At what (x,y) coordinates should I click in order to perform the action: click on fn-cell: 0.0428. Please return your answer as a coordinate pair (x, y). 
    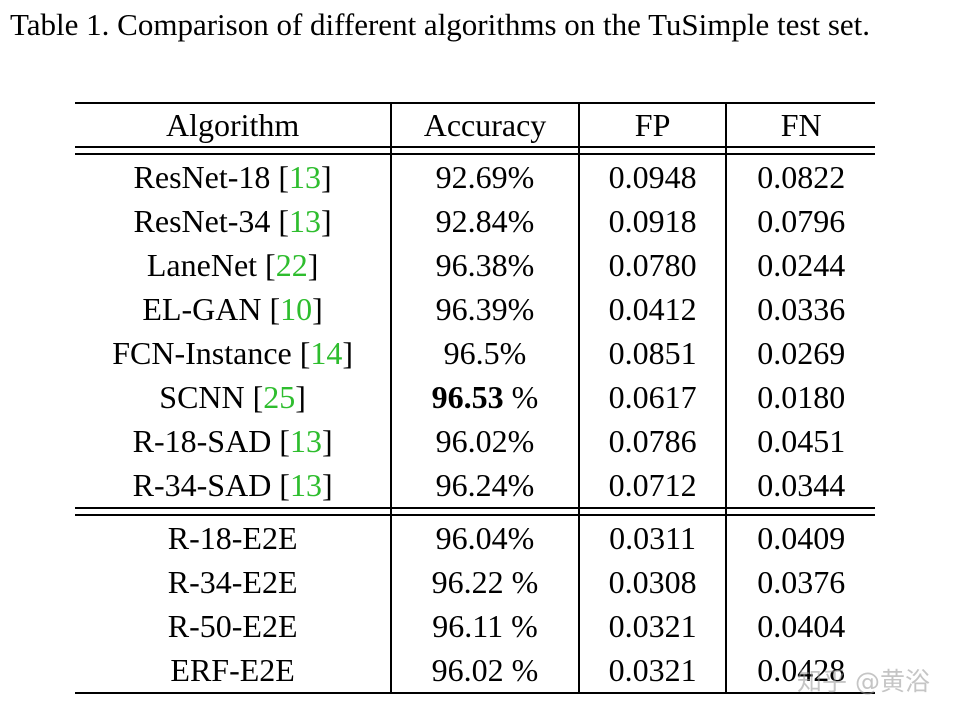
    Looking at the image, I should click on (800, 671).